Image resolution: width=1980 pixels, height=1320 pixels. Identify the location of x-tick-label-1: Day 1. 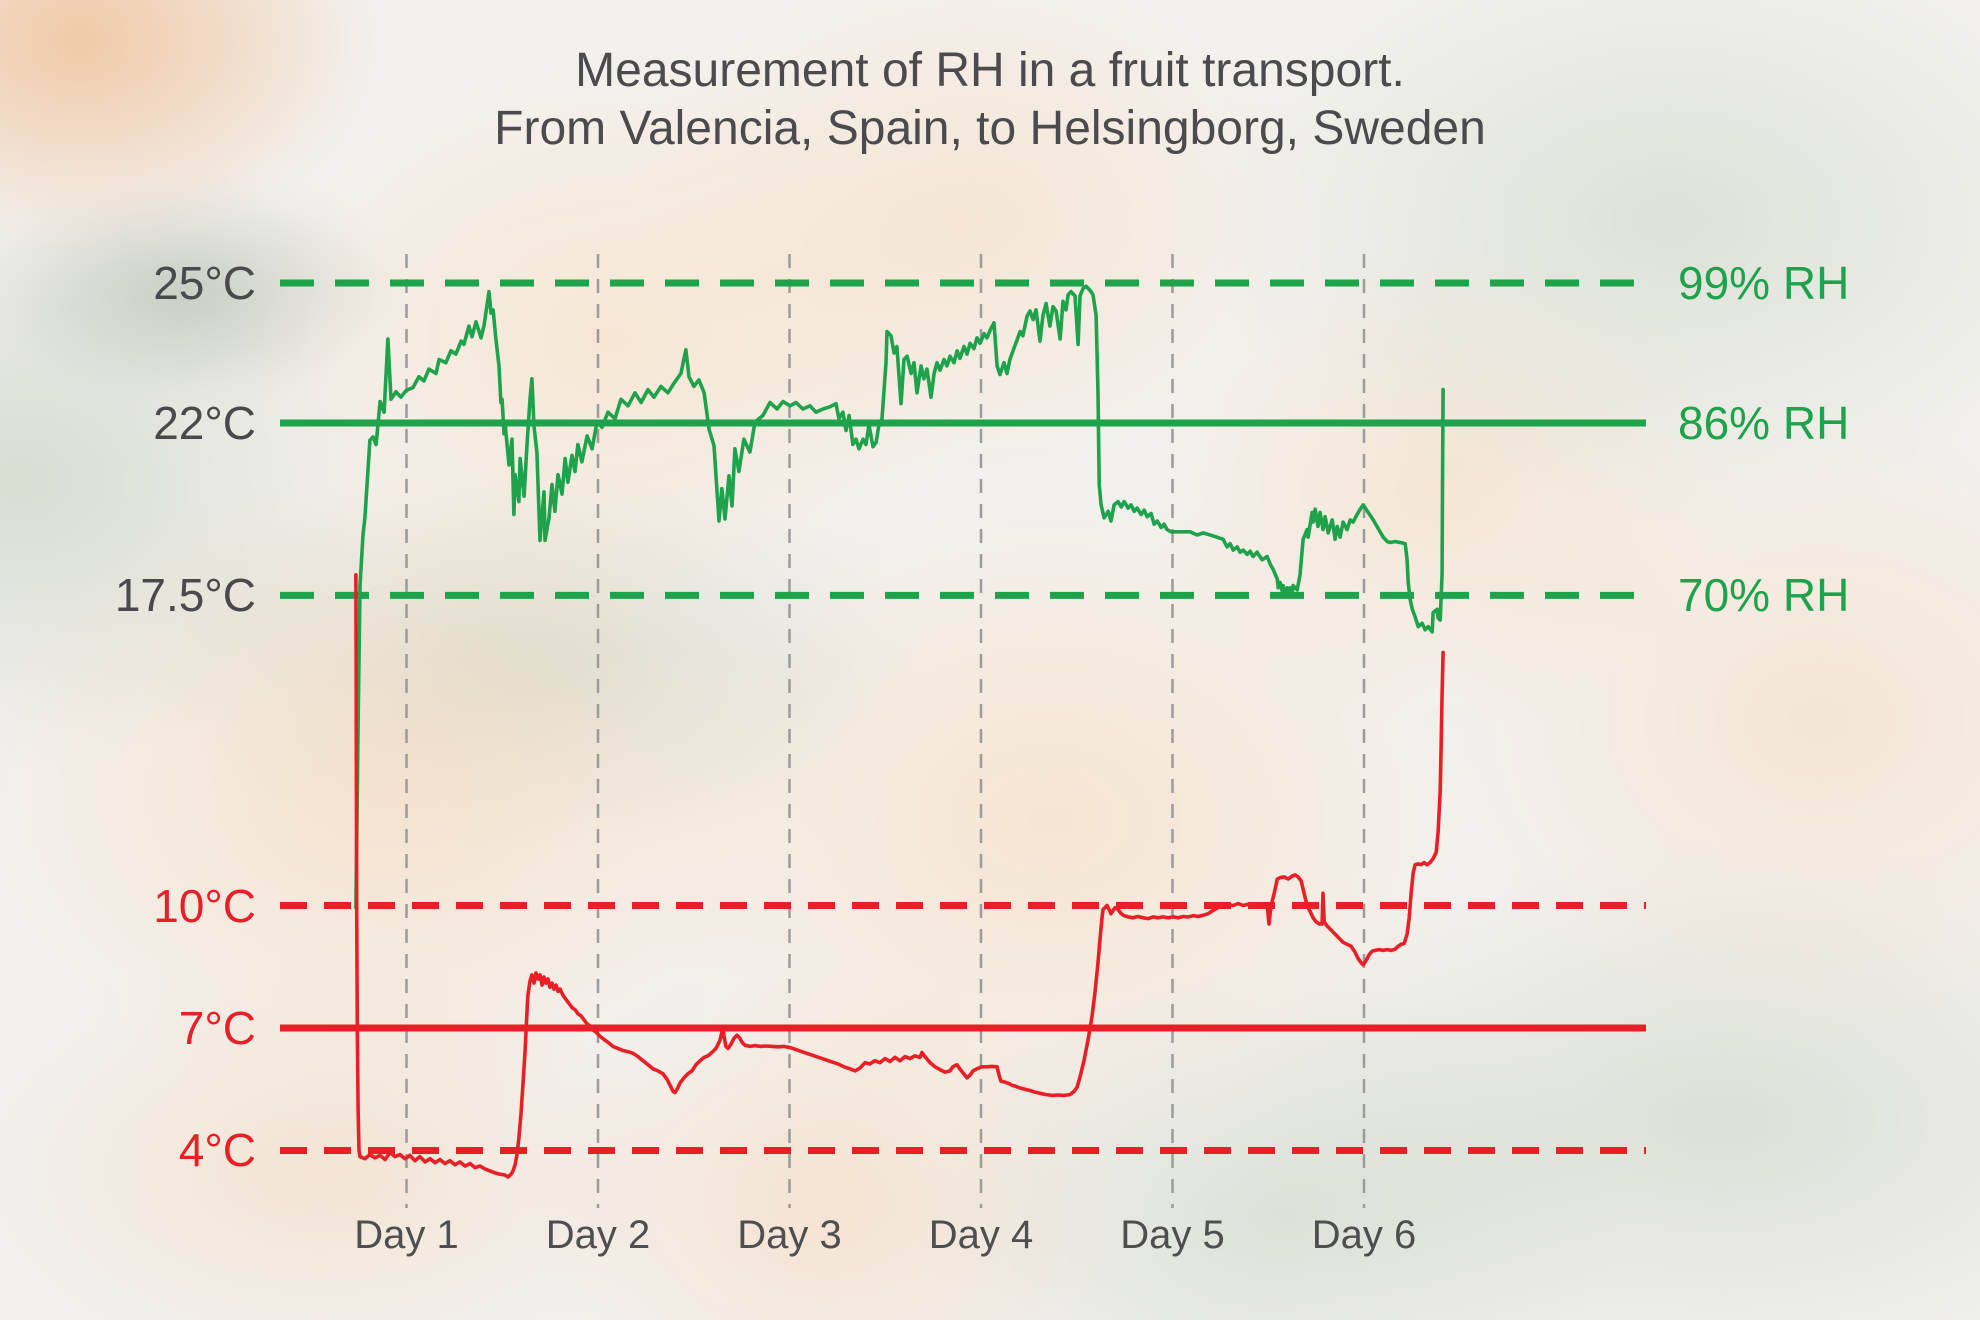
(406, 1235).